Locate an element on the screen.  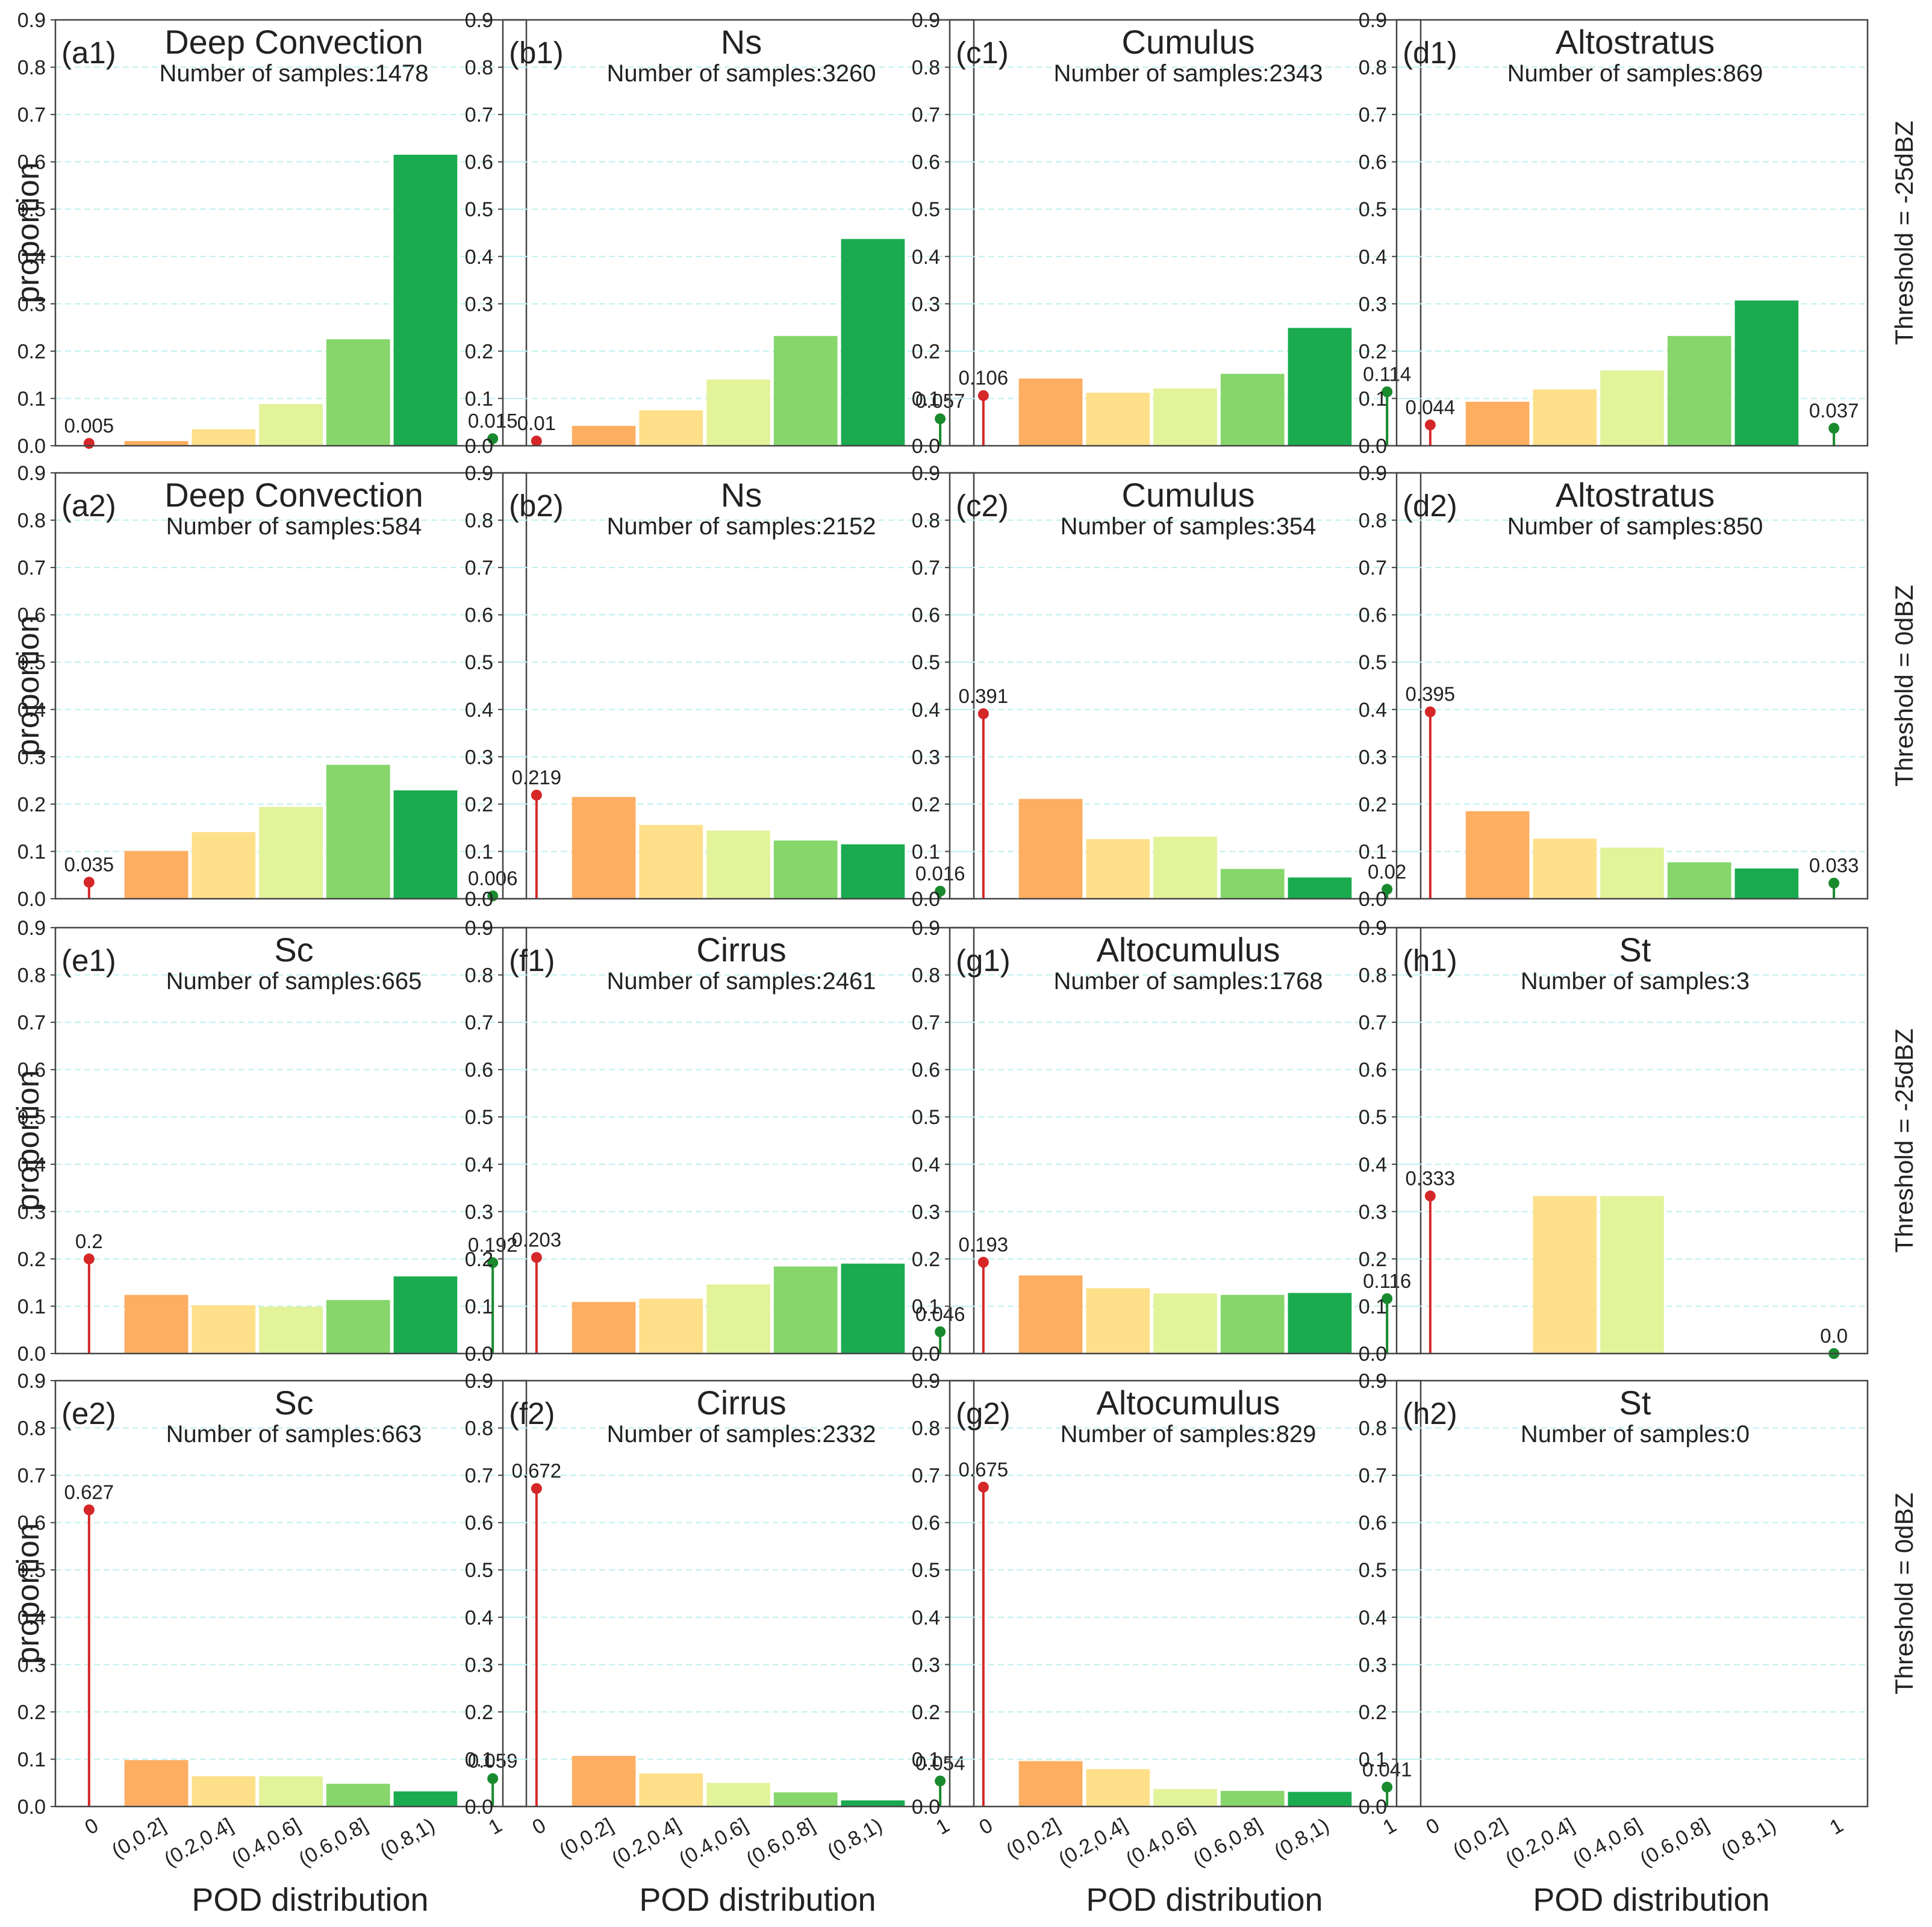
panel-label: (c1) is located at coordinates (982, 53).